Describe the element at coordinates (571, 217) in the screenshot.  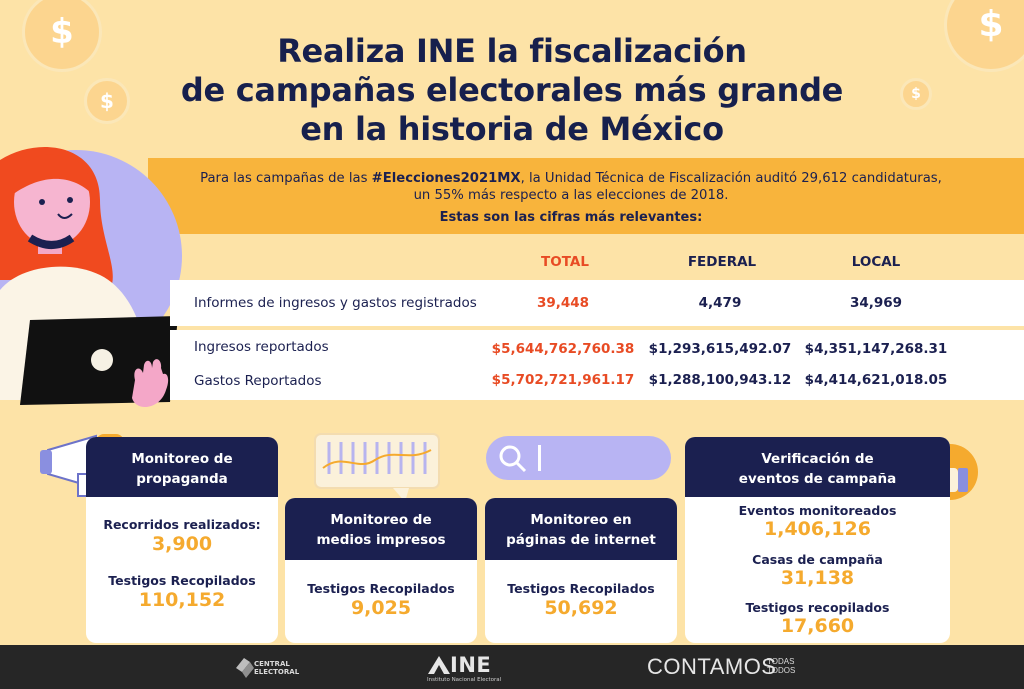
I see `intro-subtitle: Estas son las cifras más relevantes:` at that location.